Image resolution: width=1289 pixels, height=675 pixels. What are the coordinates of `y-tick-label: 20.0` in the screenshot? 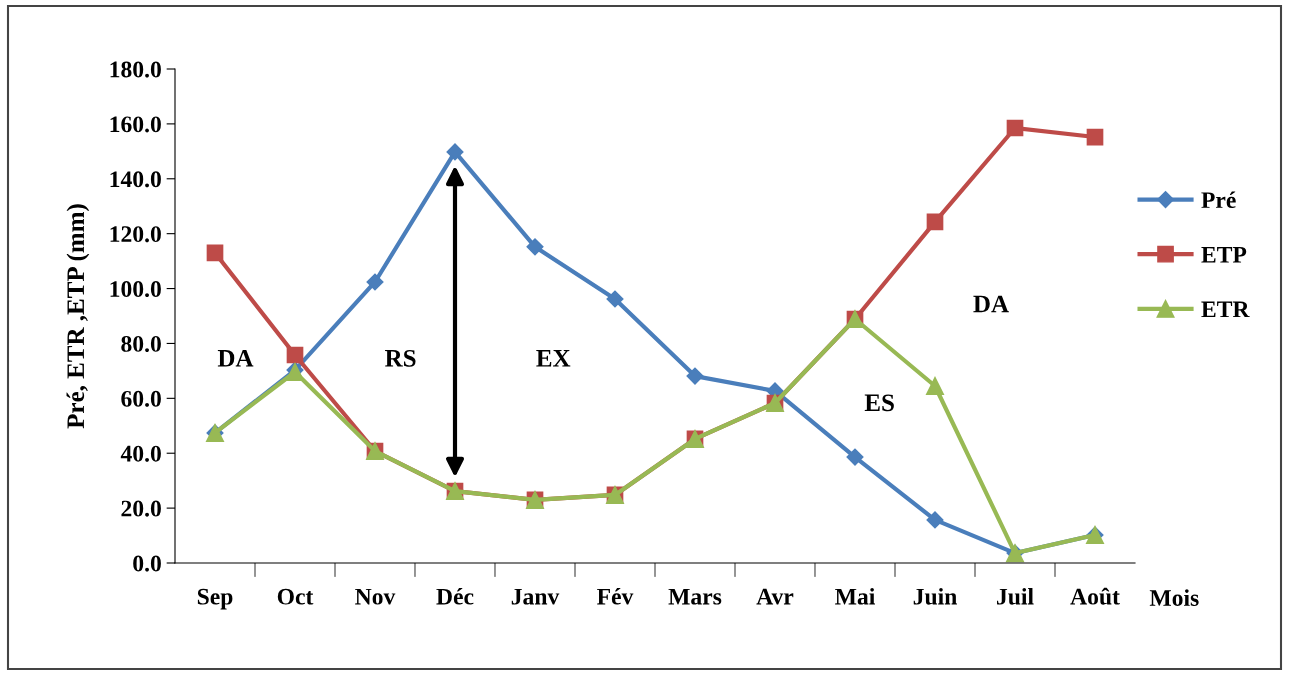 It's located at (141, 508).